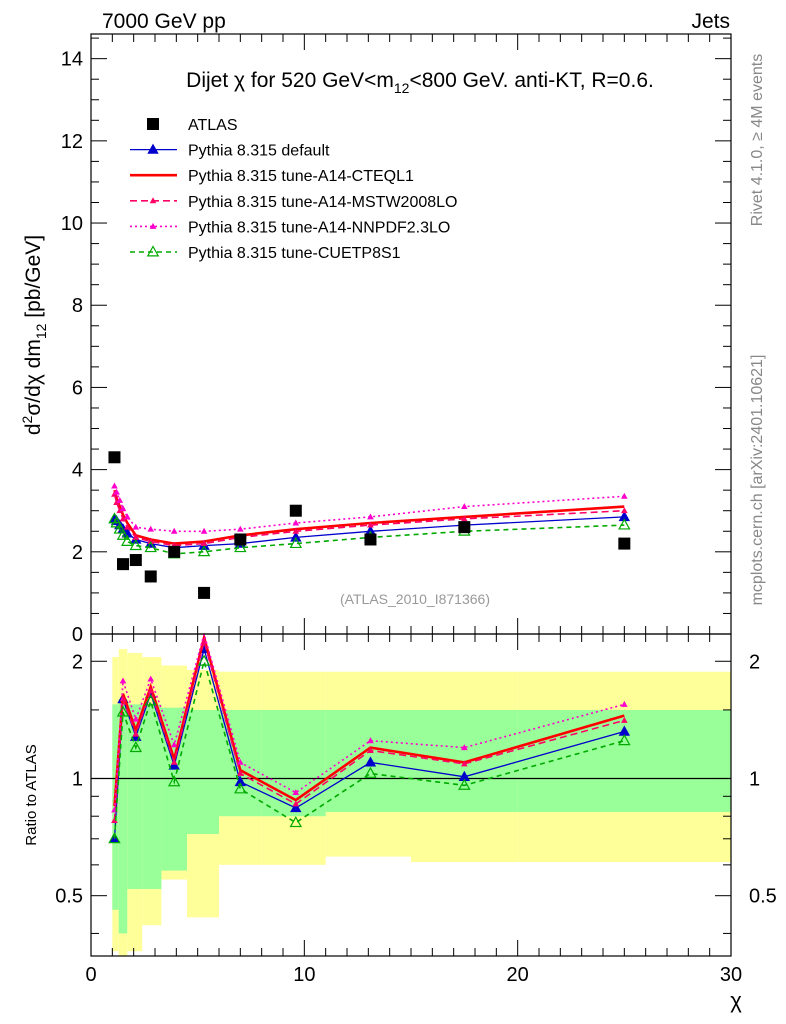 This screenshot has height=1024, width=786. I want to click on ratio-line-mstw, so click(369, 729).